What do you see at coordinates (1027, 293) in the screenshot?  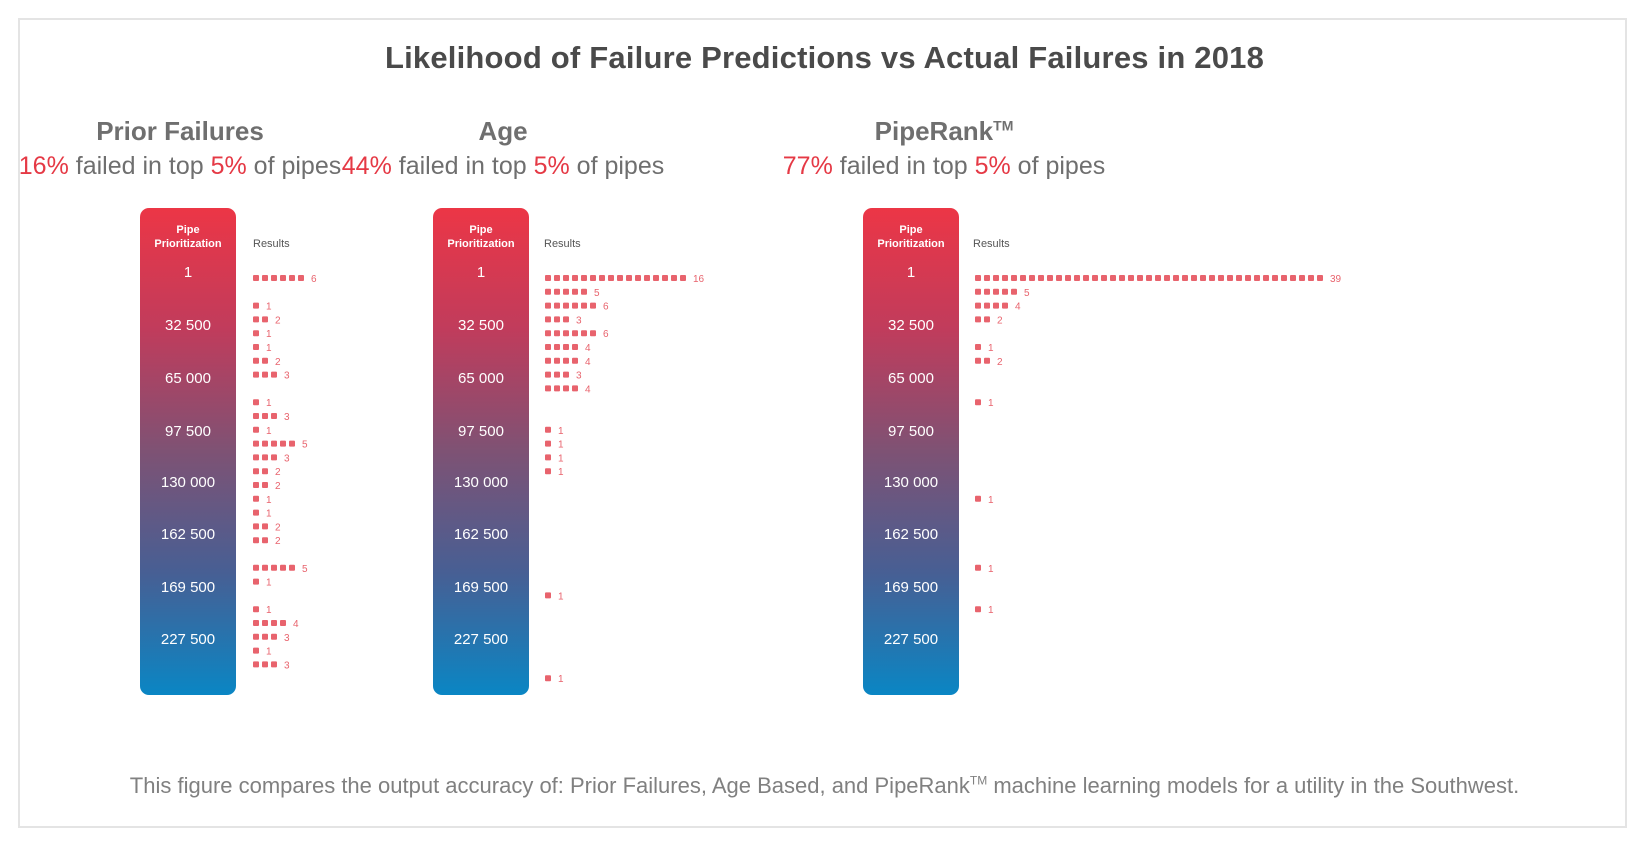 I see `data-label: 5` at bounding box center [1027, 293].